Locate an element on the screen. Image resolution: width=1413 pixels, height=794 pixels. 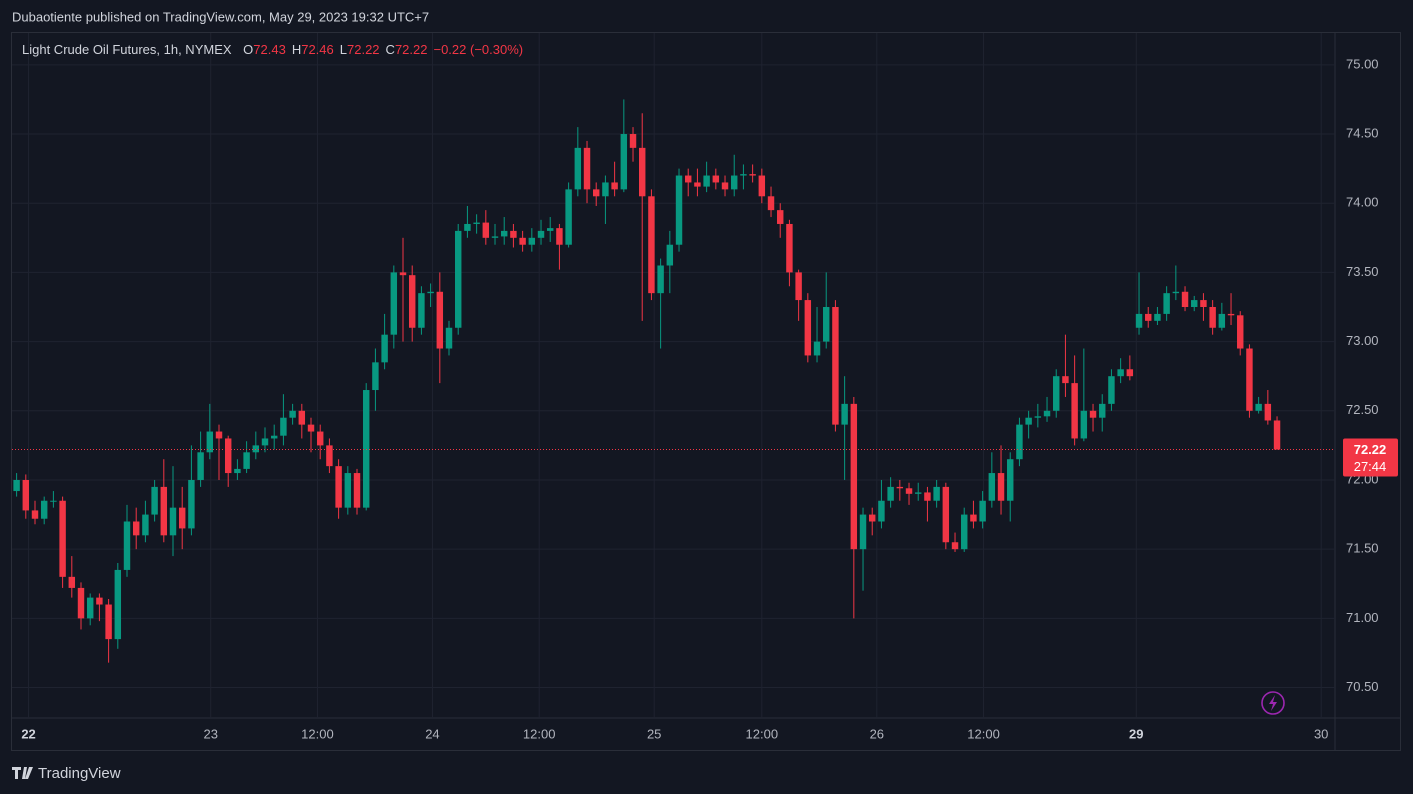
y-tick-label: 71.50 is located at coordinates (1362, 548).